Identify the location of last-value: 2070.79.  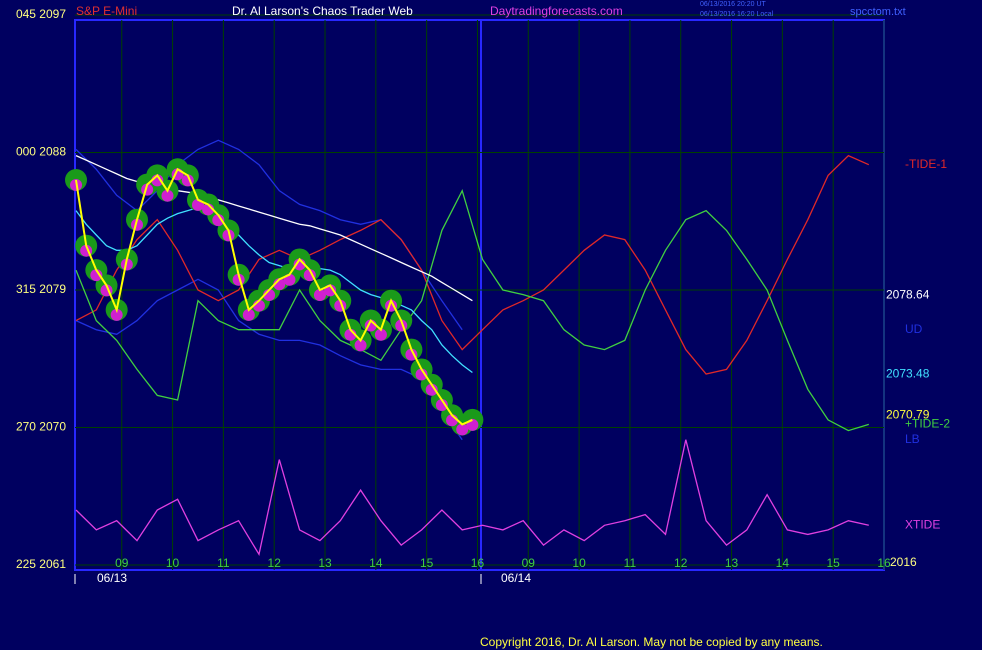
(908, 415).